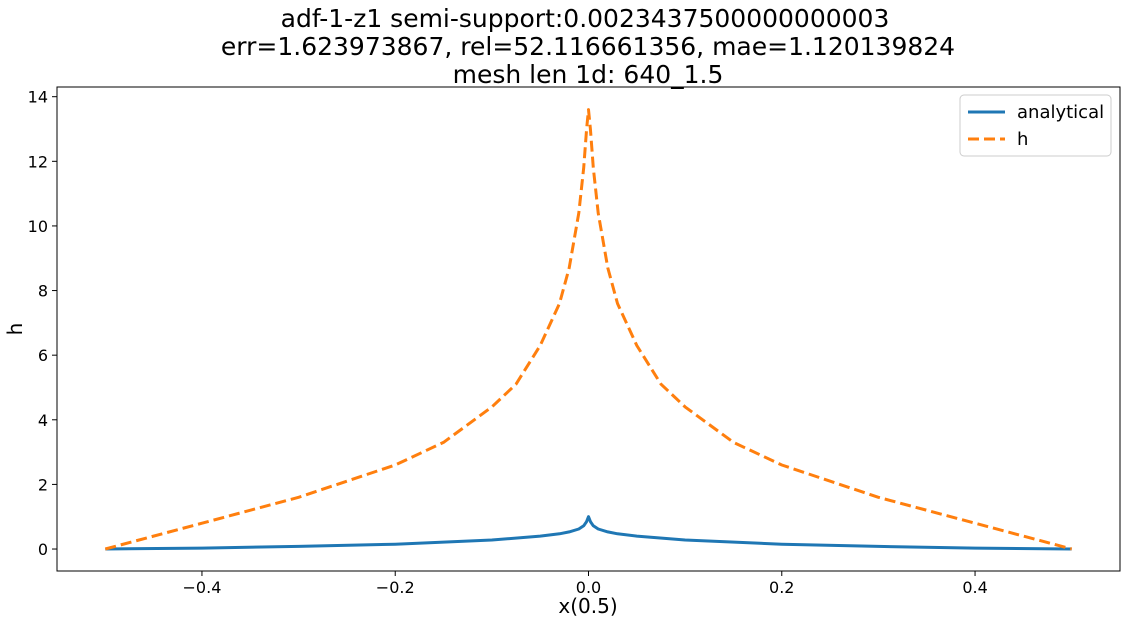 The width and height of the screenshot is (1127, 623). I want to click on y-tick-label: 2, so click(43, 484).